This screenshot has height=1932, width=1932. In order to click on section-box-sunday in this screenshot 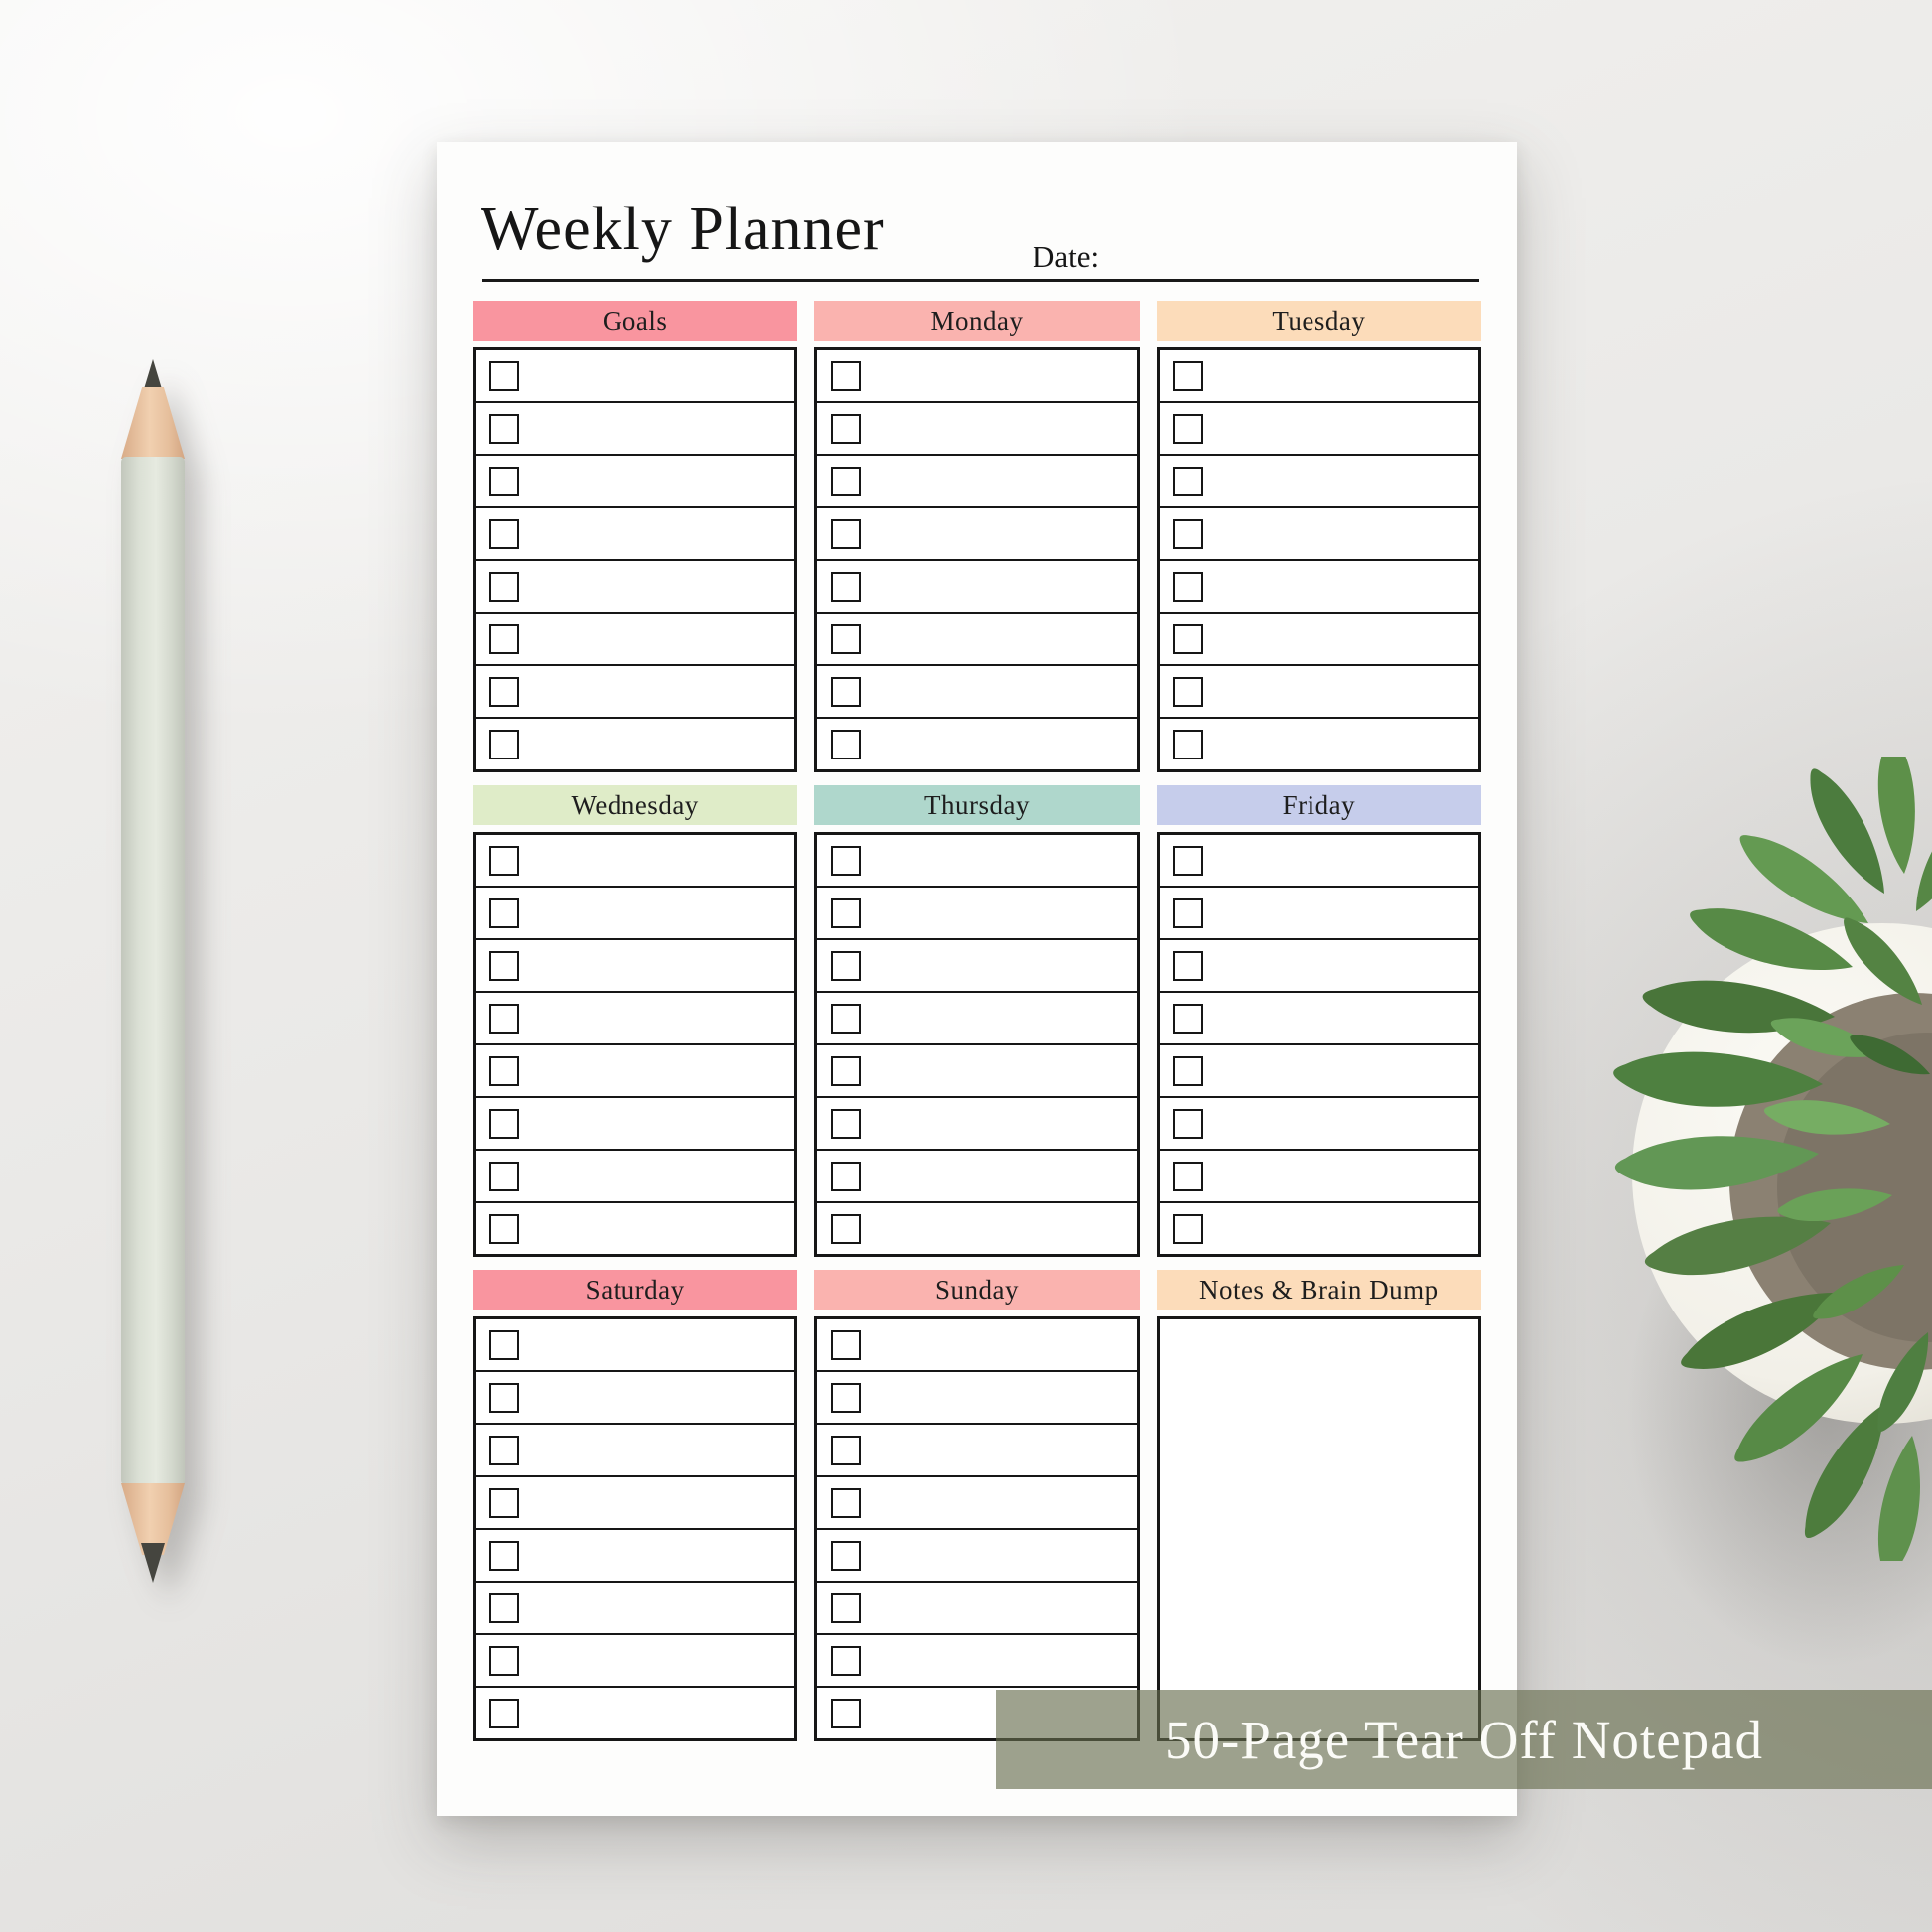, I will do `click(977, 1528)`.